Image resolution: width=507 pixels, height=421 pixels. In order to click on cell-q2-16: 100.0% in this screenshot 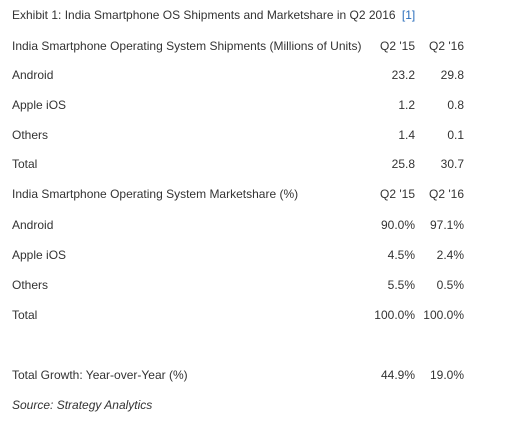, I will do `click(443, 315)`.